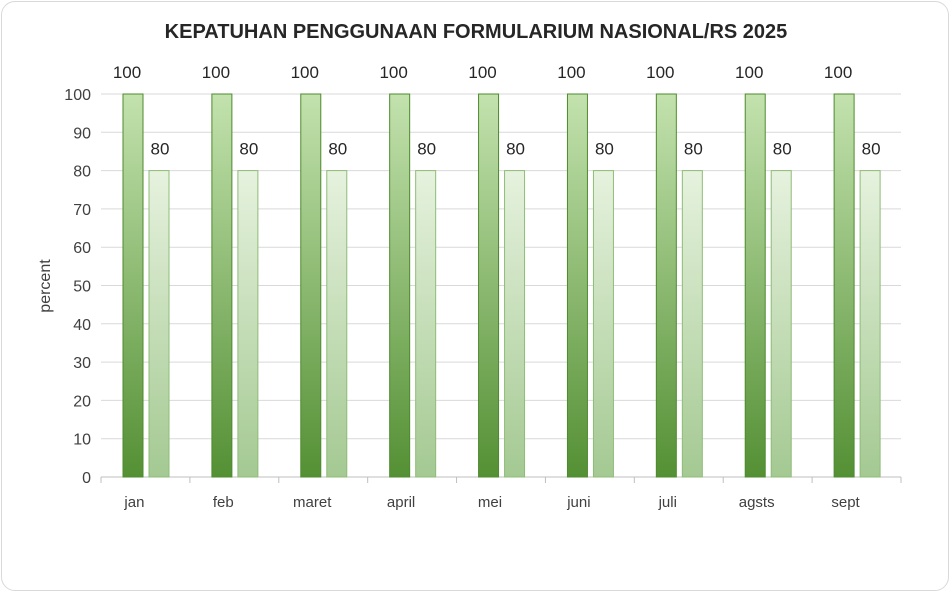 This screenshot has width=952, height=594. I want to click on x-tick-label: juli, so click(667, 502).